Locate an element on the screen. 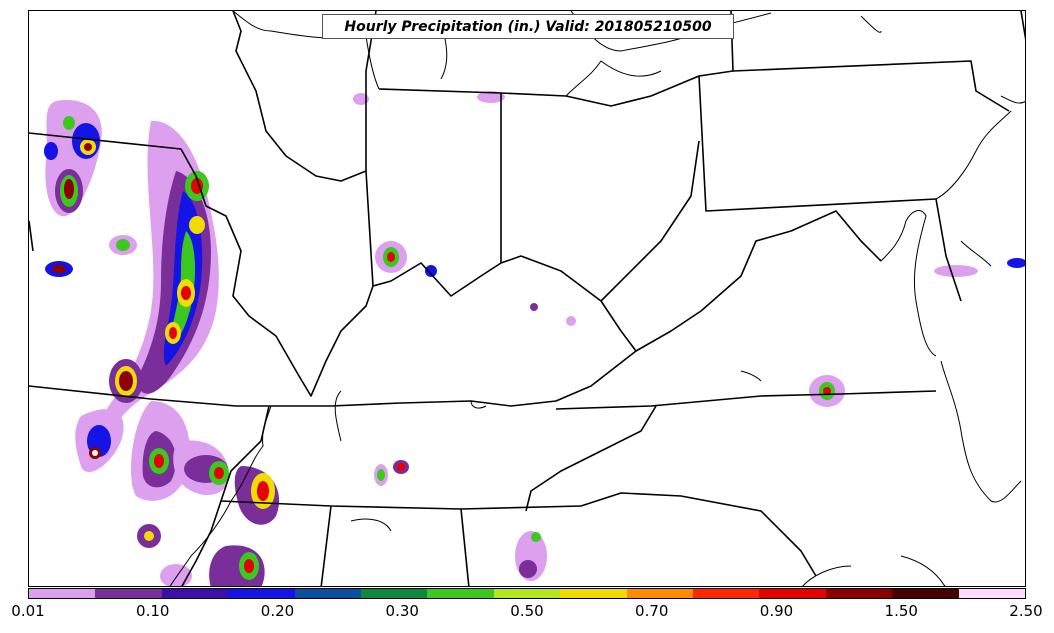 The height and width of the screenshot is (633, 1054). colorbar-tick-label: 0.30 is located at coordinates (402, 611).